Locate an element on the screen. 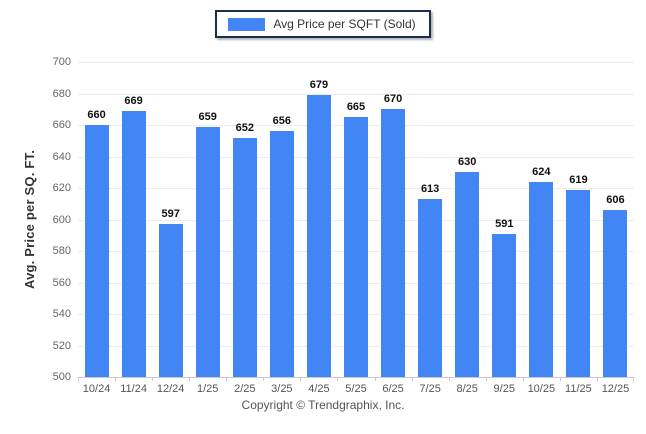 The width and height of the screenshot is (646, 434). bar-value-label: 630 is located at coordinates (467, 162).